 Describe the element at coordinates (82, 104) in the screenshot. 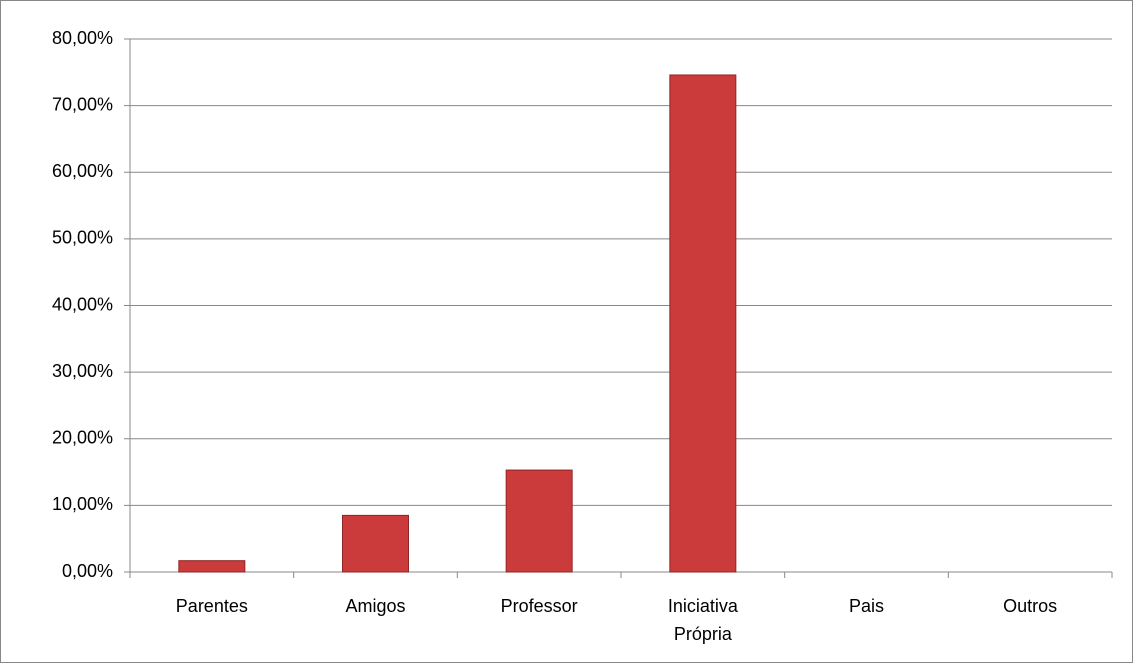

I see `y-tick-label: 70,00%` at that location.